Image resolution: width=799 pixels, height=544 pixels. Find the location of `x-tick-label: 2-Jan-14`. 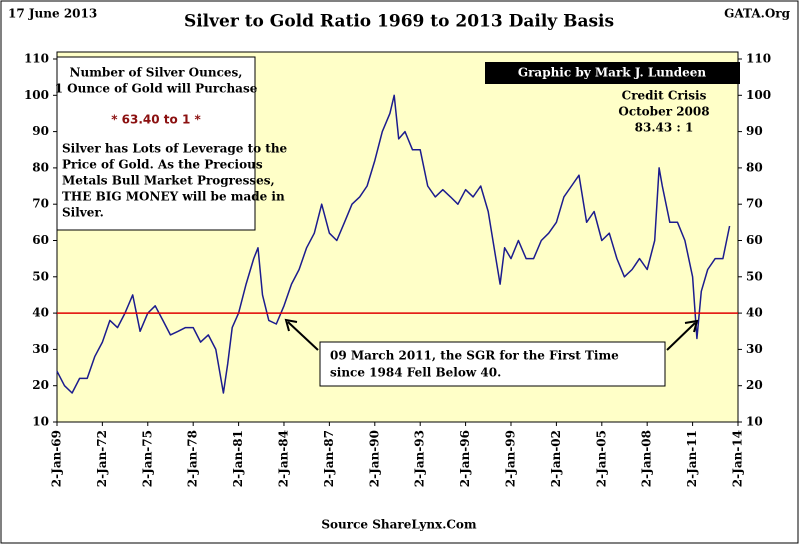

x-tick-label: 2-Jan-14 is located at coordinates (738, 458).